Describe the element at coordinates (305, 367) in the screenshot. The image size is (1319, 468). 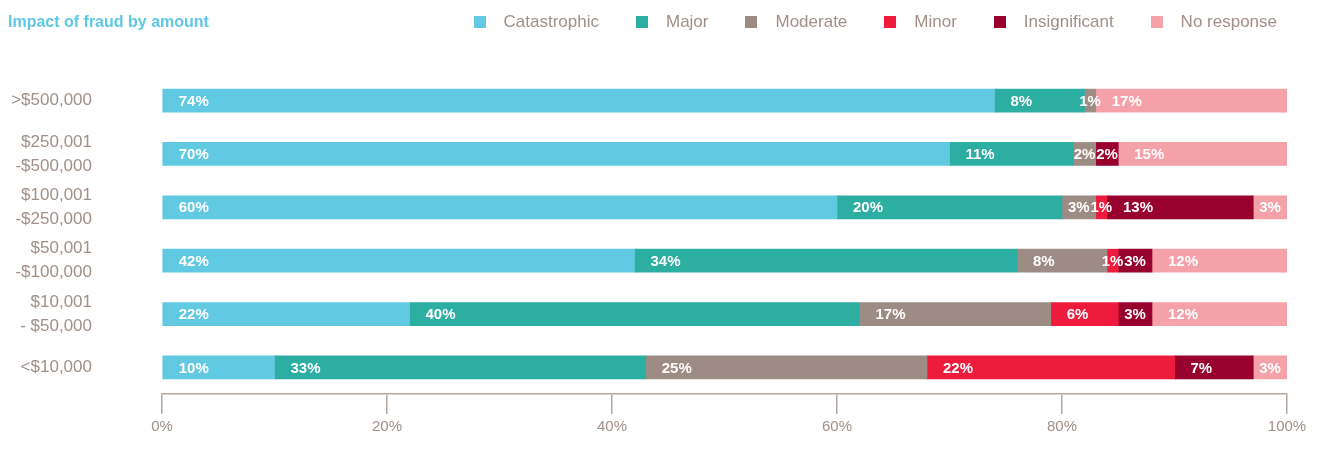
I see `data-label: 33%` at that location.